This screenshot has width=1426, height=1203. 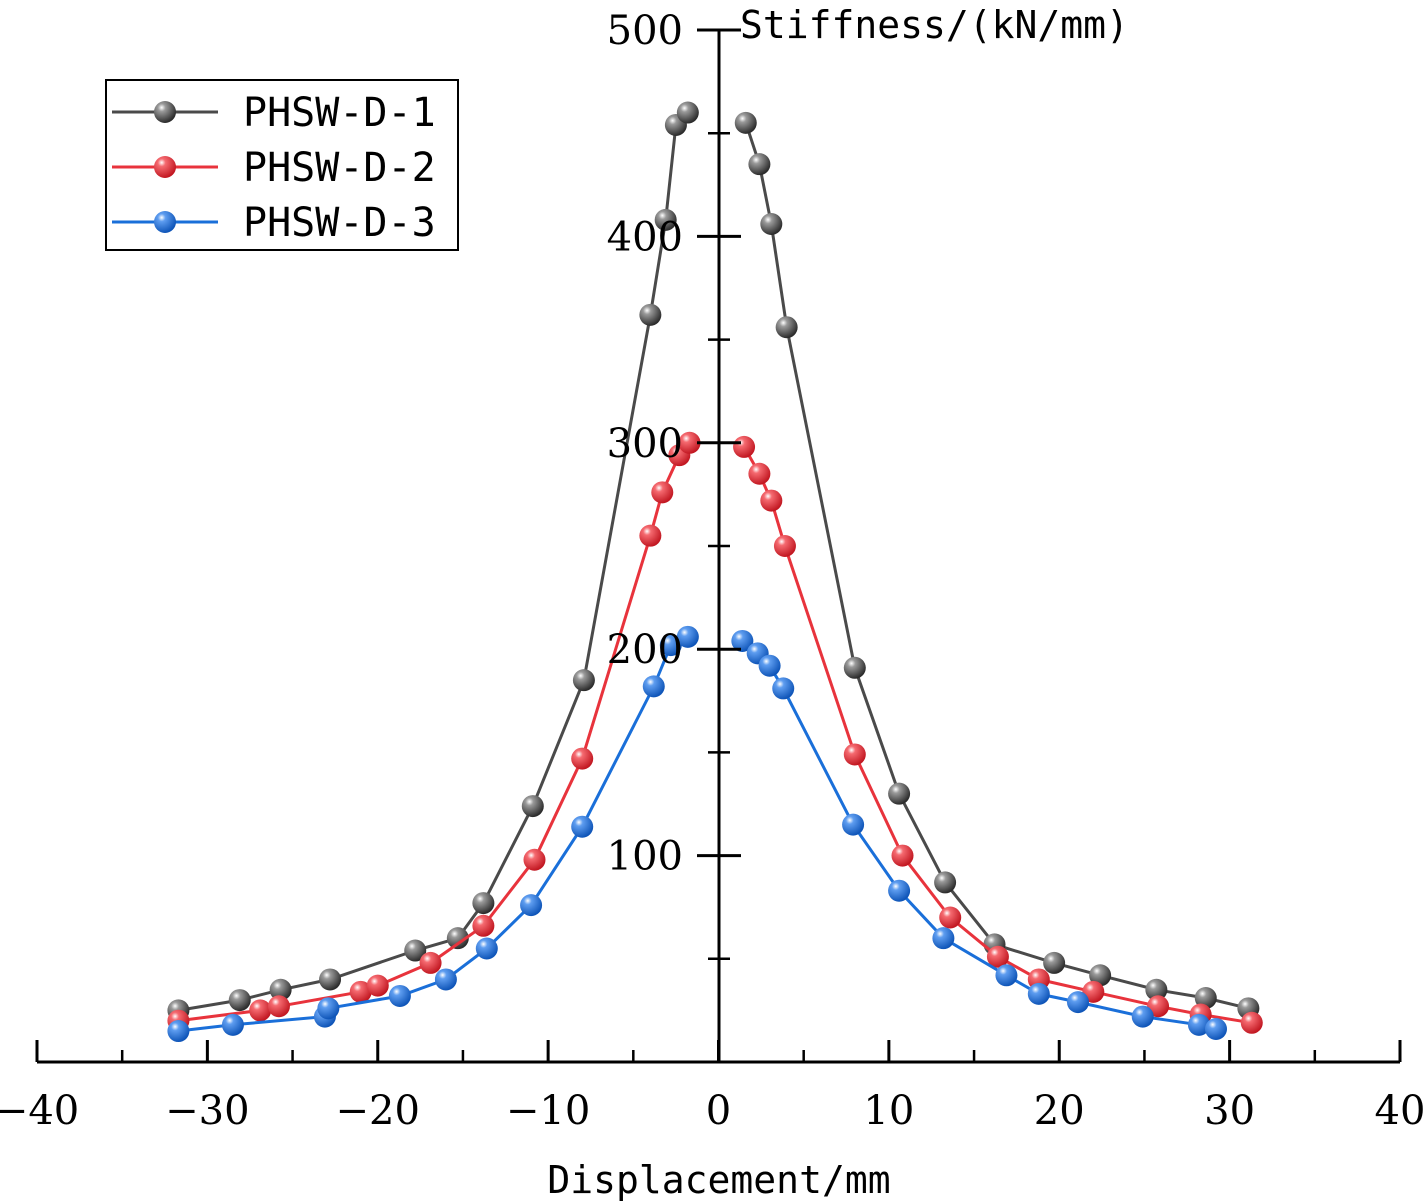 I want to click on y-axis-ticks: 100 200 300 400 500, so click(x=674, y=484).